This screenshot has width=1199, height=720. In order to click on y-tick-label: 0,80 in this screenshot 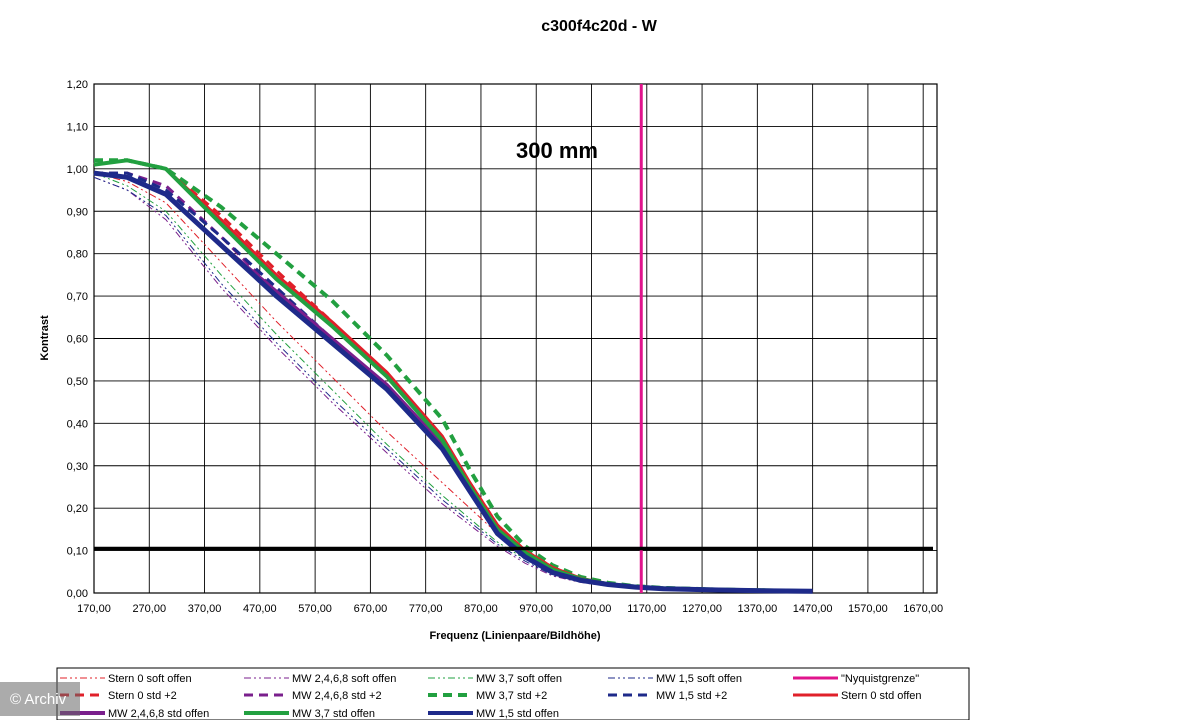, I will do `click(77, 255)`.